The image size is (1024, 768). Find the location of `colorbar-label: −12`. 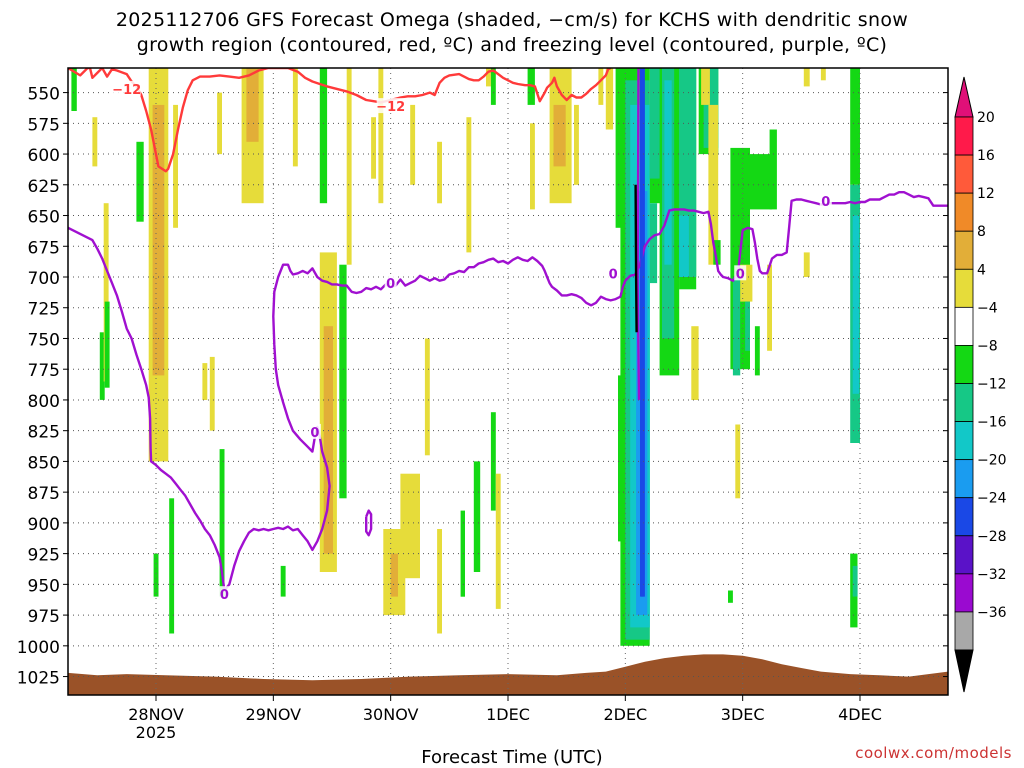

colorbar-label: −12 is located at coordinates (992, 385).